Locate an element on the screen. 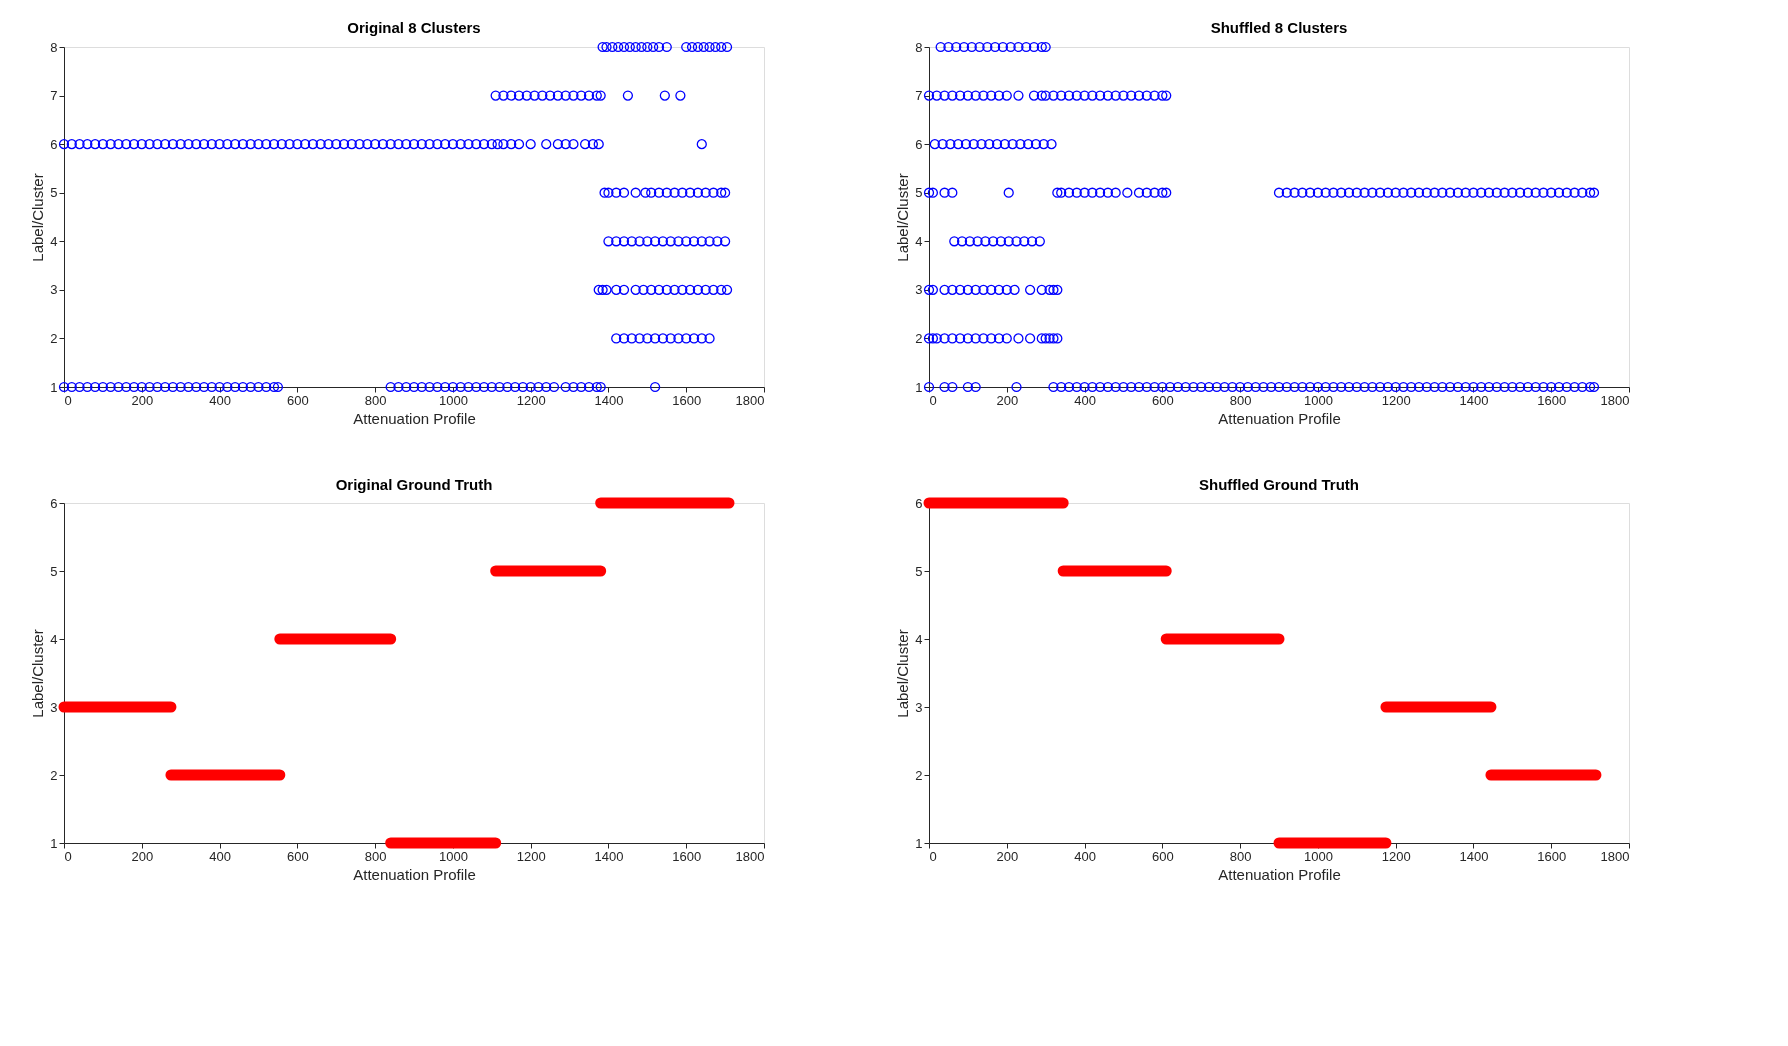 The width and height of the screenshot is (1788, 1046). y-tick-label: 2 is located at coordinates (54, 338).